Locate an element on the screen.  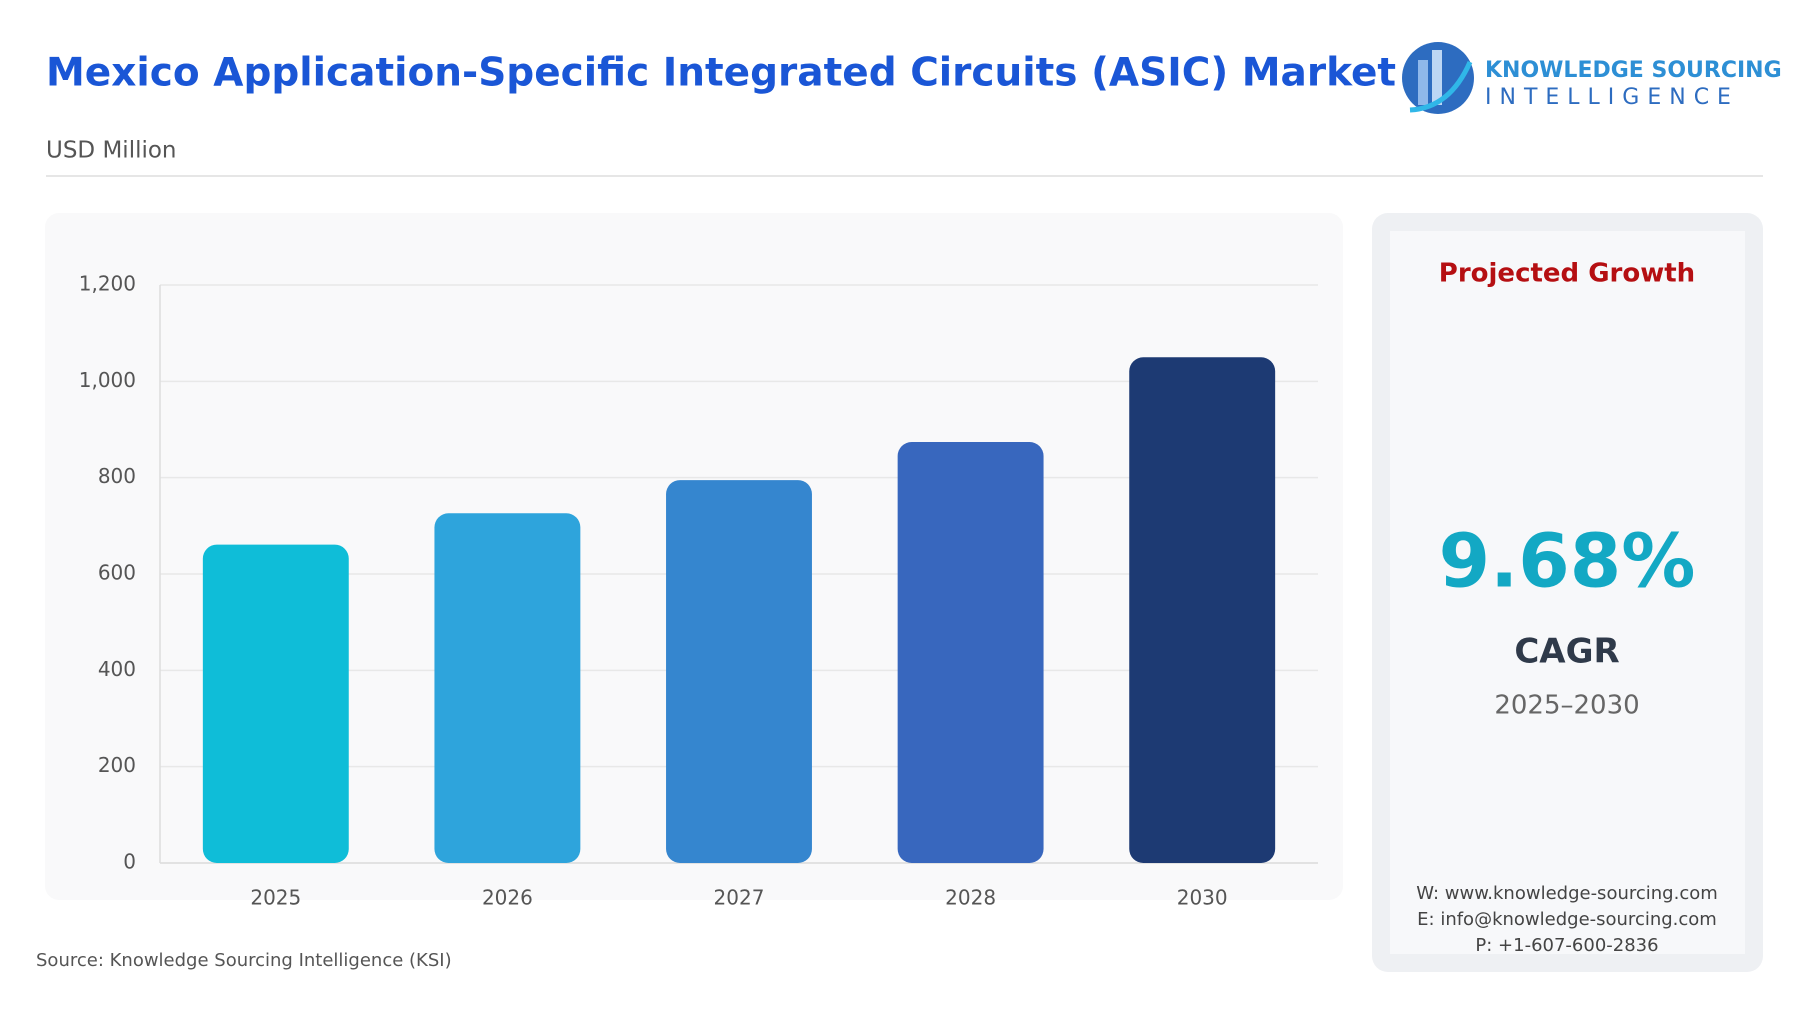
logo-text: KNOWLEDGE SOURCING is located at coordinates (1633, 70).